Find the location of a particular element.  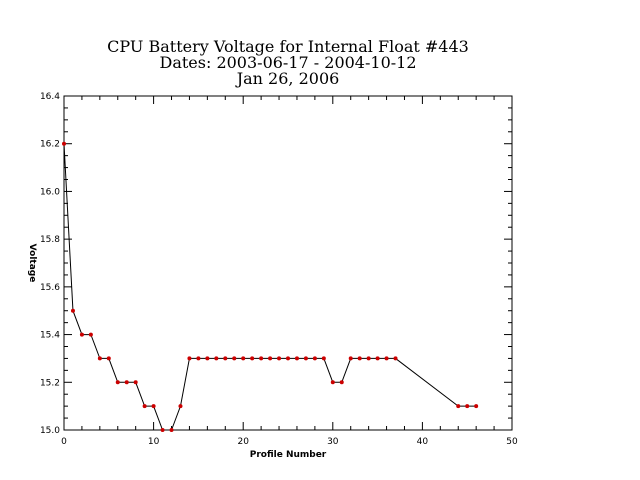

x-tick-label: 50 is located at coordinates (512, 442).